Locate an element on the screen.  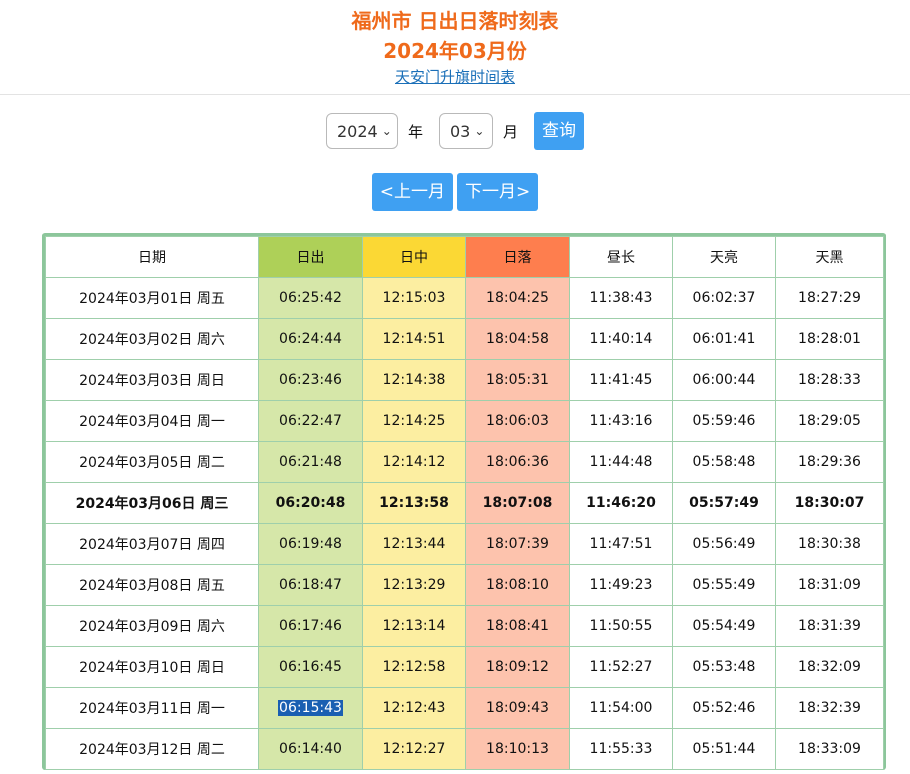
cell-daylength-value: 11:54:00 is located at coordinates (621, 708).